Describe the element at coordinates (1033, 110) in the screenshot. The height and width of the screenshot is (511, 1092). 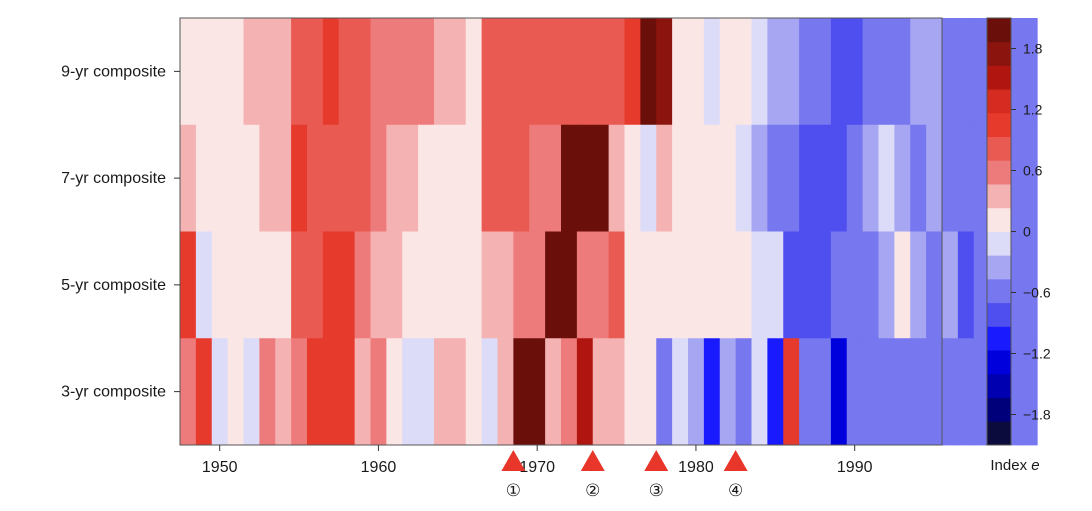
I see `colorbar-tick-label: 1.2` at that location.